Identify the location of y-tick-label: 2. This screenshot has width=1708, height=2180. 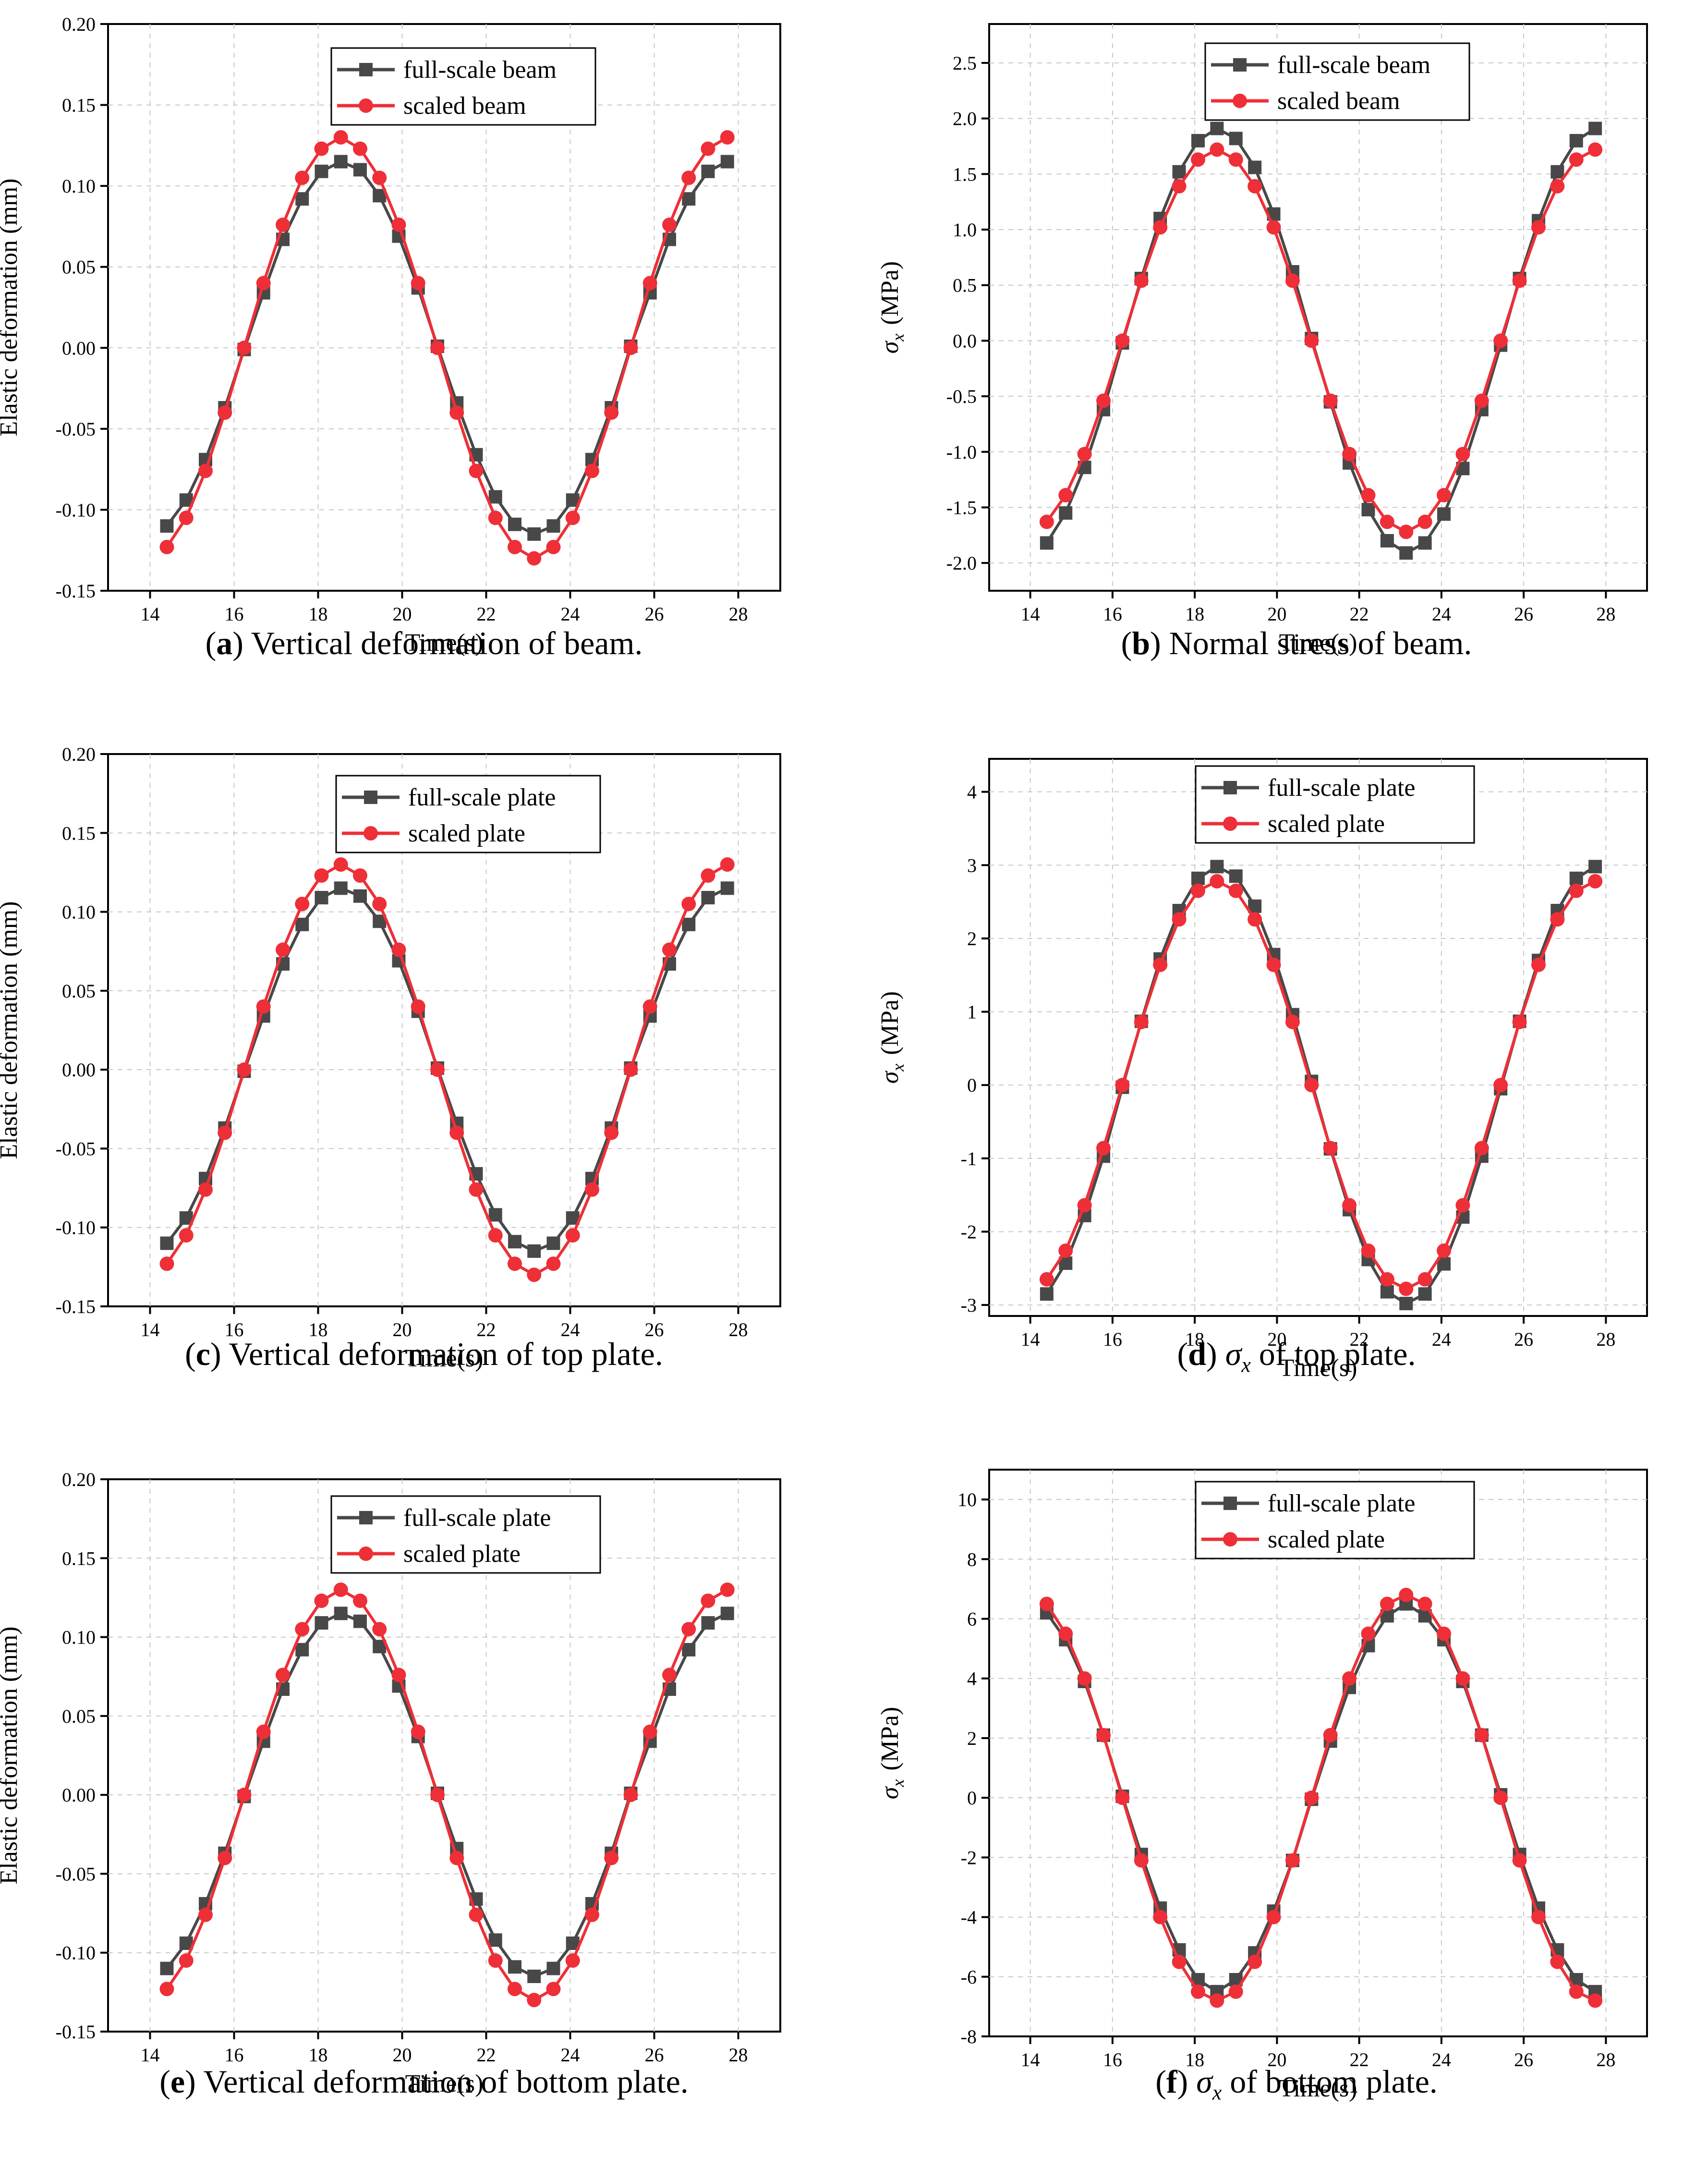
(972, 1739).